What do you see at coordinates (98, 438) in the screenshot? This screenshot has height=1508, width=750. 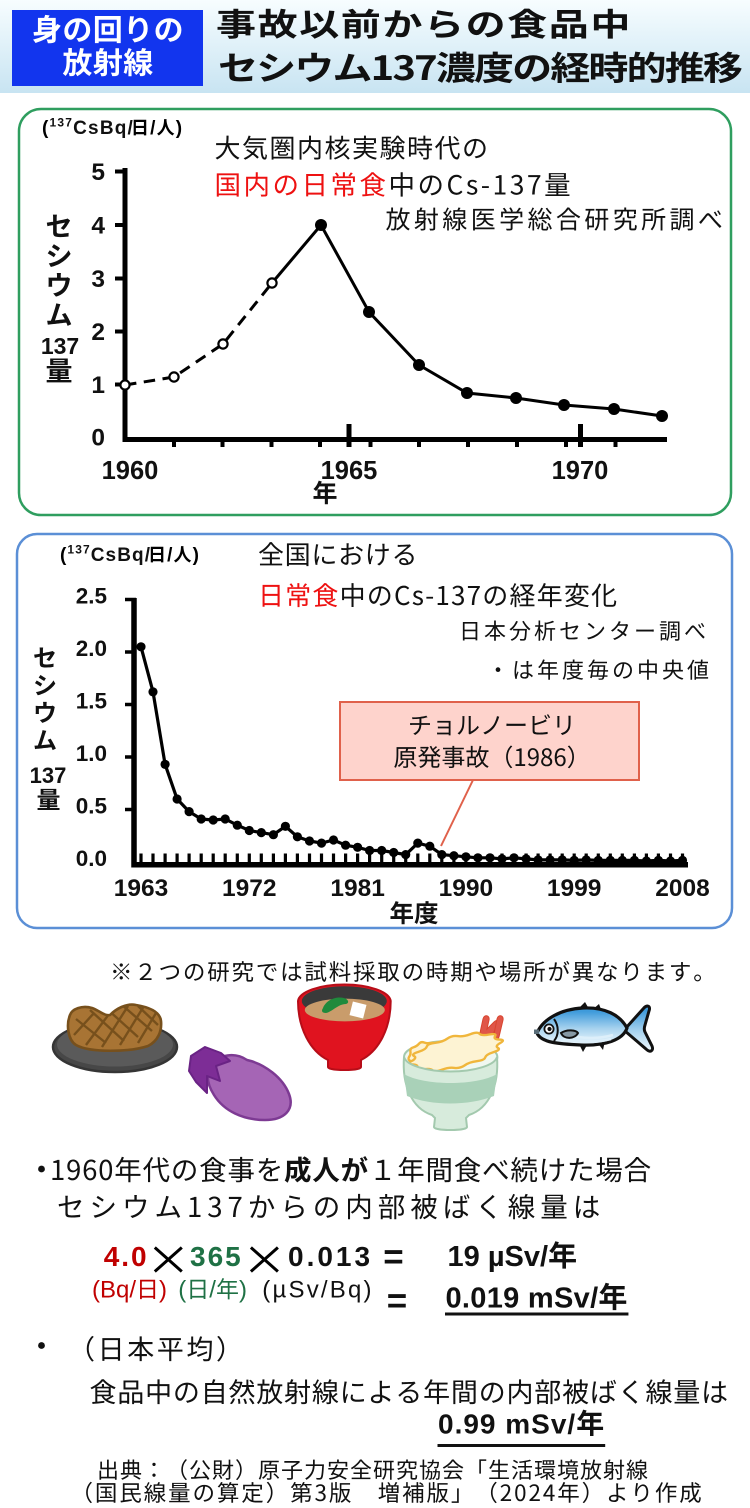 I see `svg-text: 0` at bounding box center [98, 438].